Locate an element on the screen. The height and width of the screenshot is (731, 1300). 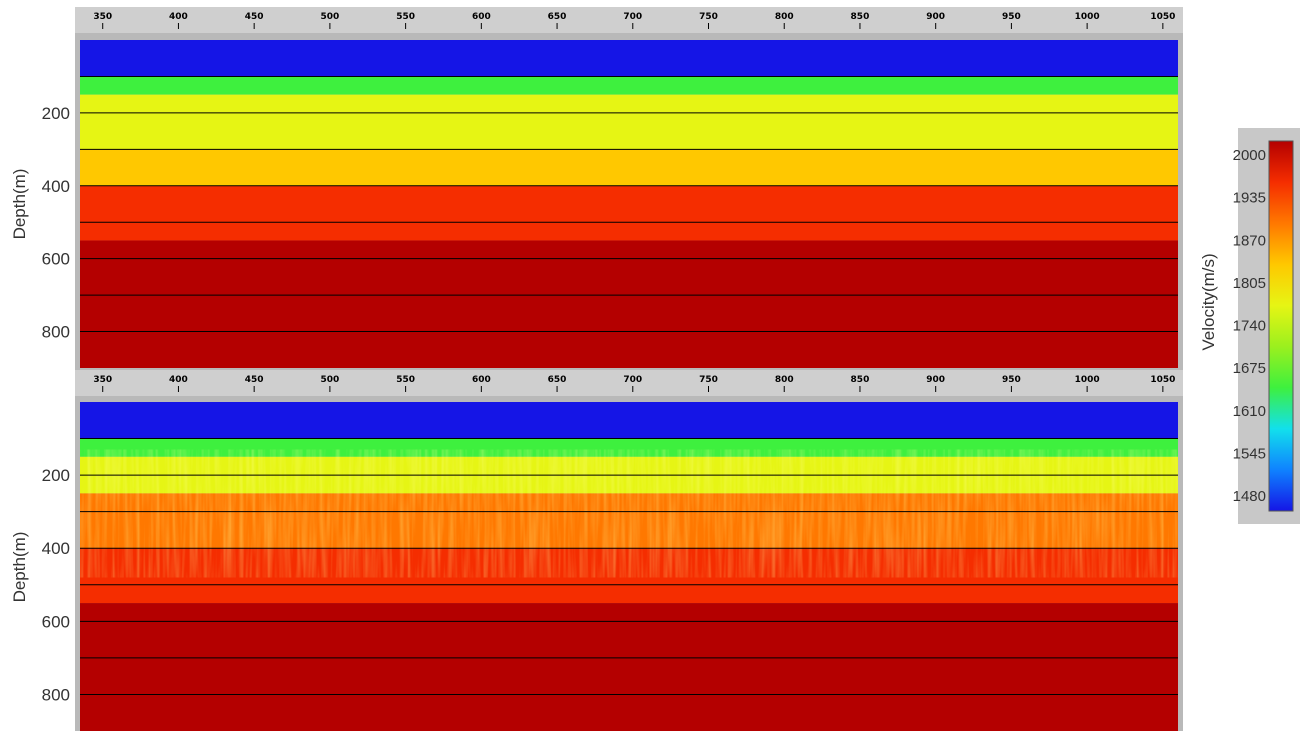
colorbar-tick-label: 1610 is located at coordinates (1249, 411).